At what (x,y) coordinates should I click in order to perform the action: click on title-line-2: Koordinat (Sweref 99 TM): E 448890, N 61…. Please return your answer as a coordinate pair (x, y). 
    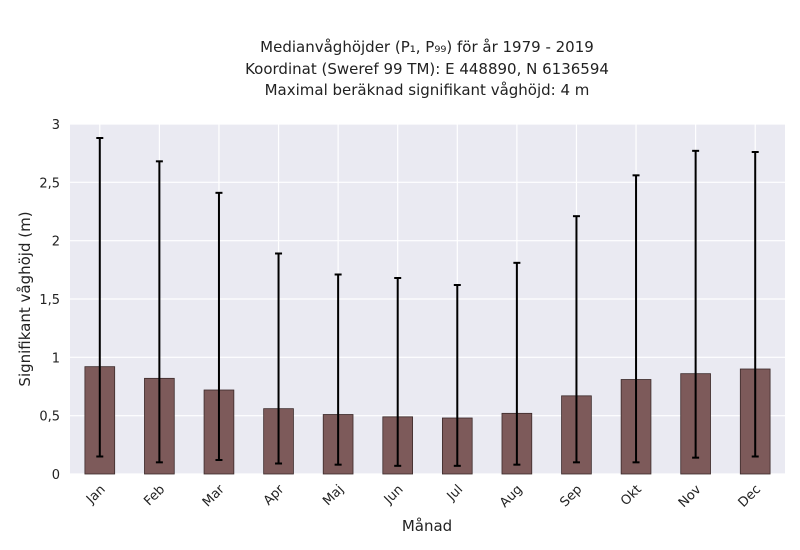
    Looking at the image, I should click on (427, 69).